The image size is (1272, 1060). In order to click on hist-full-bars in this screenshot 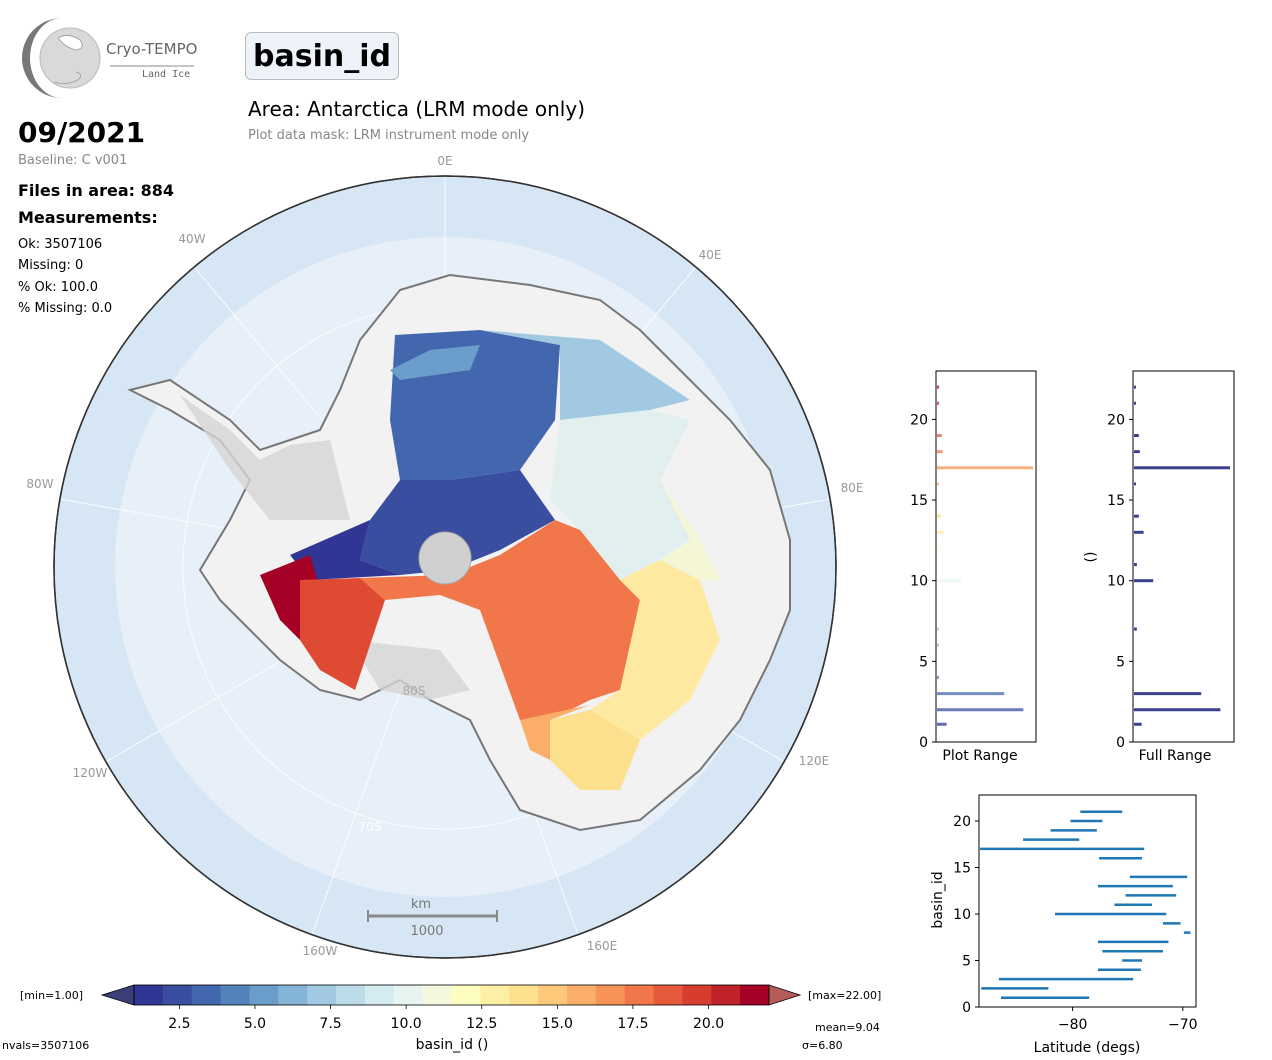, I will do `click(1182, 555)`.